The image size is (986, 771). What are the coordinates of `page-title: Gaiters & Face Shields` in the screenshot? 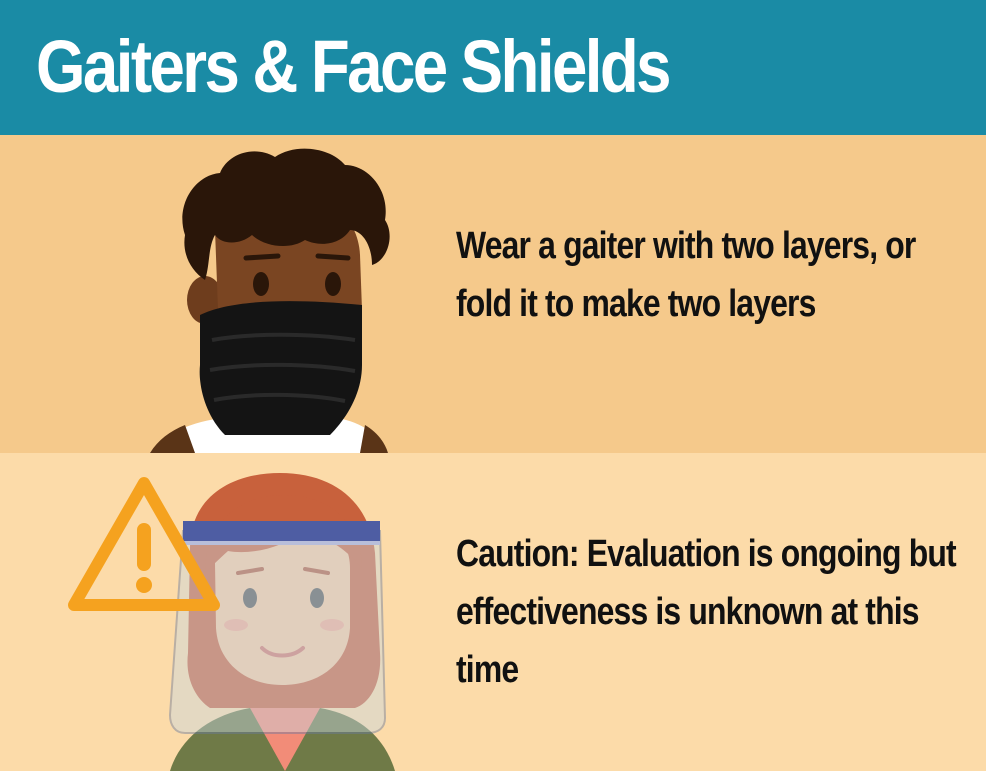 It's located at (354, 66).